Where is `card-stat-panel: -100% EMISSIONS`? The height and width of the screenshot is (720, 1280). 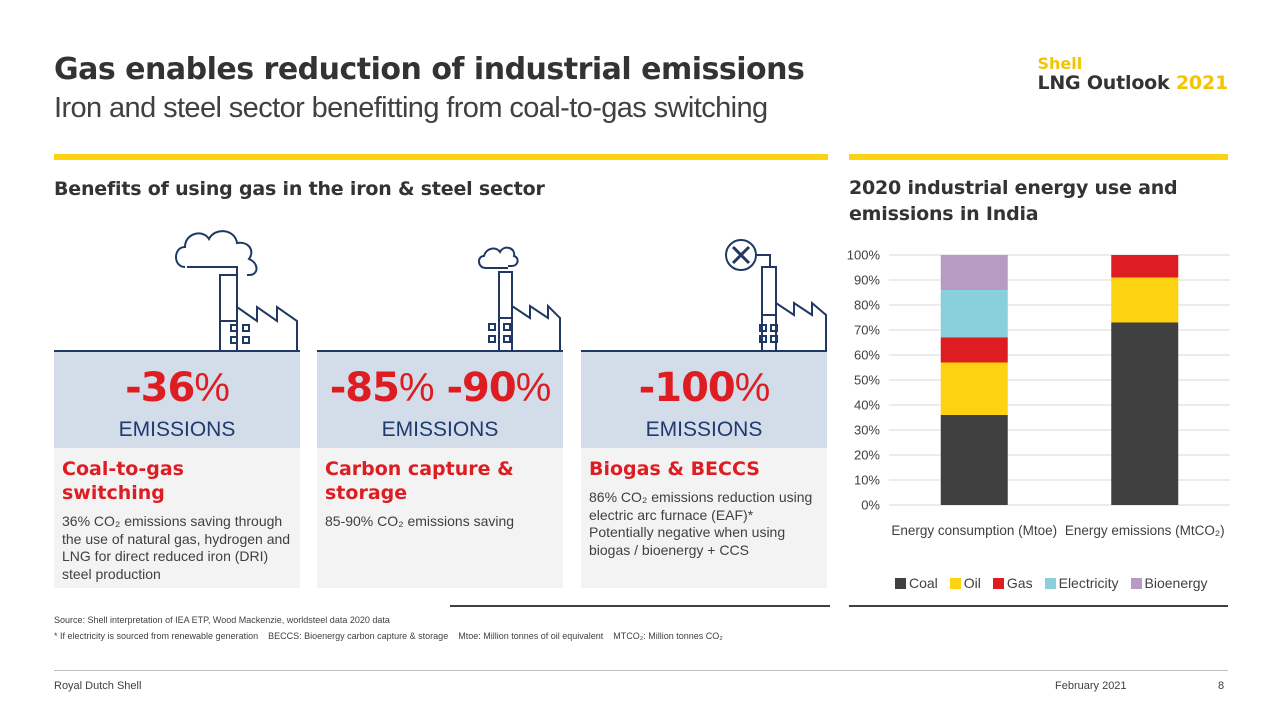
card-stat-panel: -100% EMISSIONS is located at coordinates (704, 399).